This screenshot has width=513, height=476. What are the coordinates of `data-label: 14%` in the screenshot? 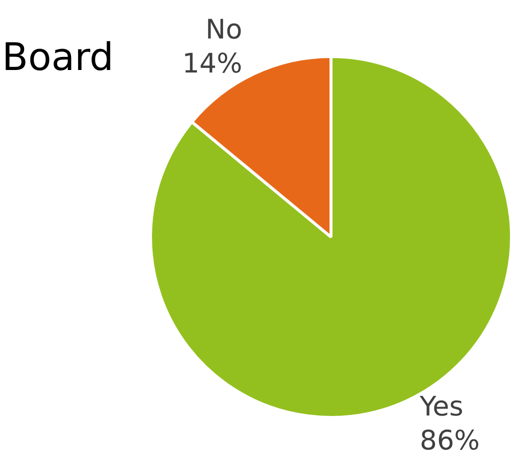 It's located at (212, 64).